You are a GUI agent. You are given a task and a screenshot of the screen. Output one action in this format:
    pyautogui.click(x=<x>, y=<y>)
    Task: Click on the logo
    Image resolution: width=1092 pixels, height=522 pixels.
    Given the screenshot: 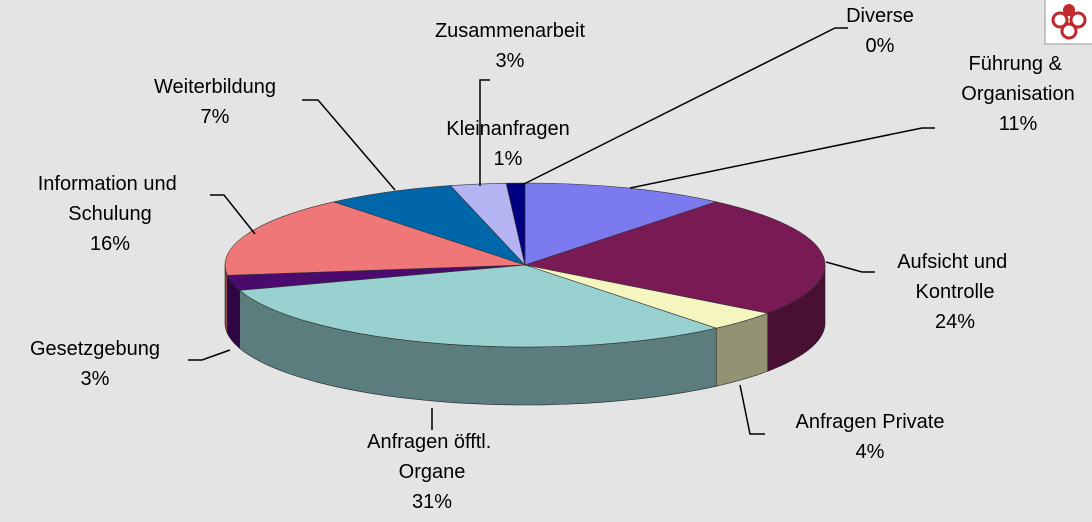 What is the action you would take?
    pyautogui.click(x=1068, y=22)
    